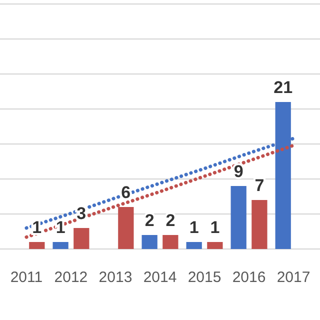  Describe the element at coordinates (283, 87) in the screenshot. I see `data-label: 21` at that location.